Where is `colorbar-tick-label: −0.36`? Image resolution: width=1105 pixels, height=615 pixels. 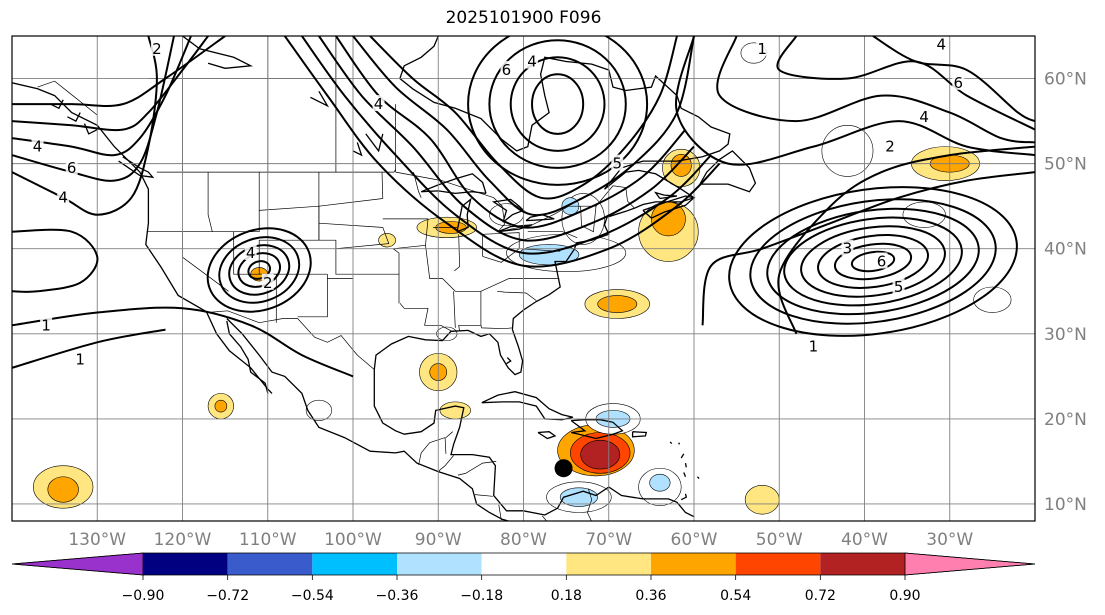
colorbar-tick-label: −0.36 is located at coordinates (397, 596).